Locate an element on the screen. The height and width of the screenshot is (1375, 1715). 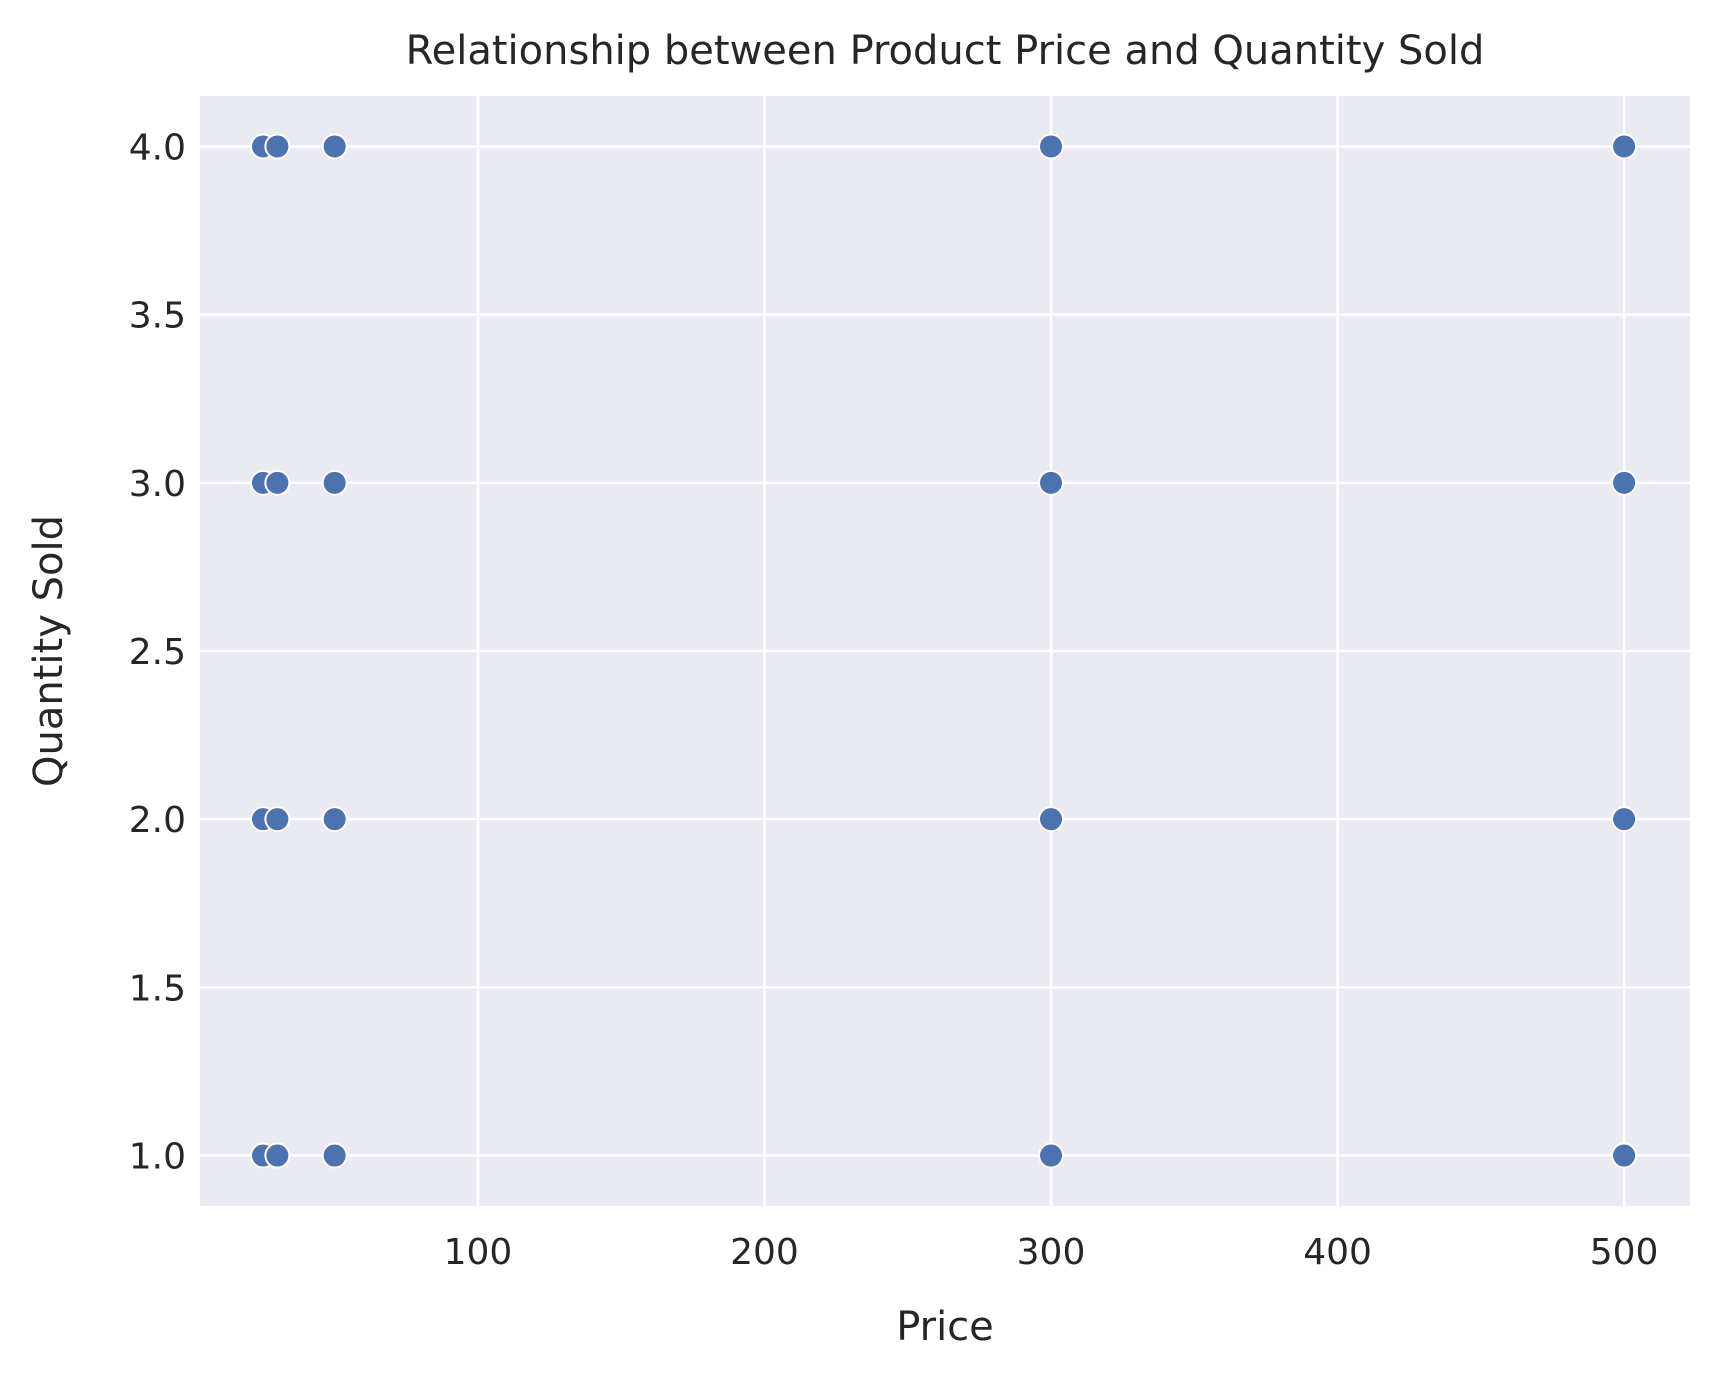
x-axis-label: Price is located at coordinates (945, 1327).